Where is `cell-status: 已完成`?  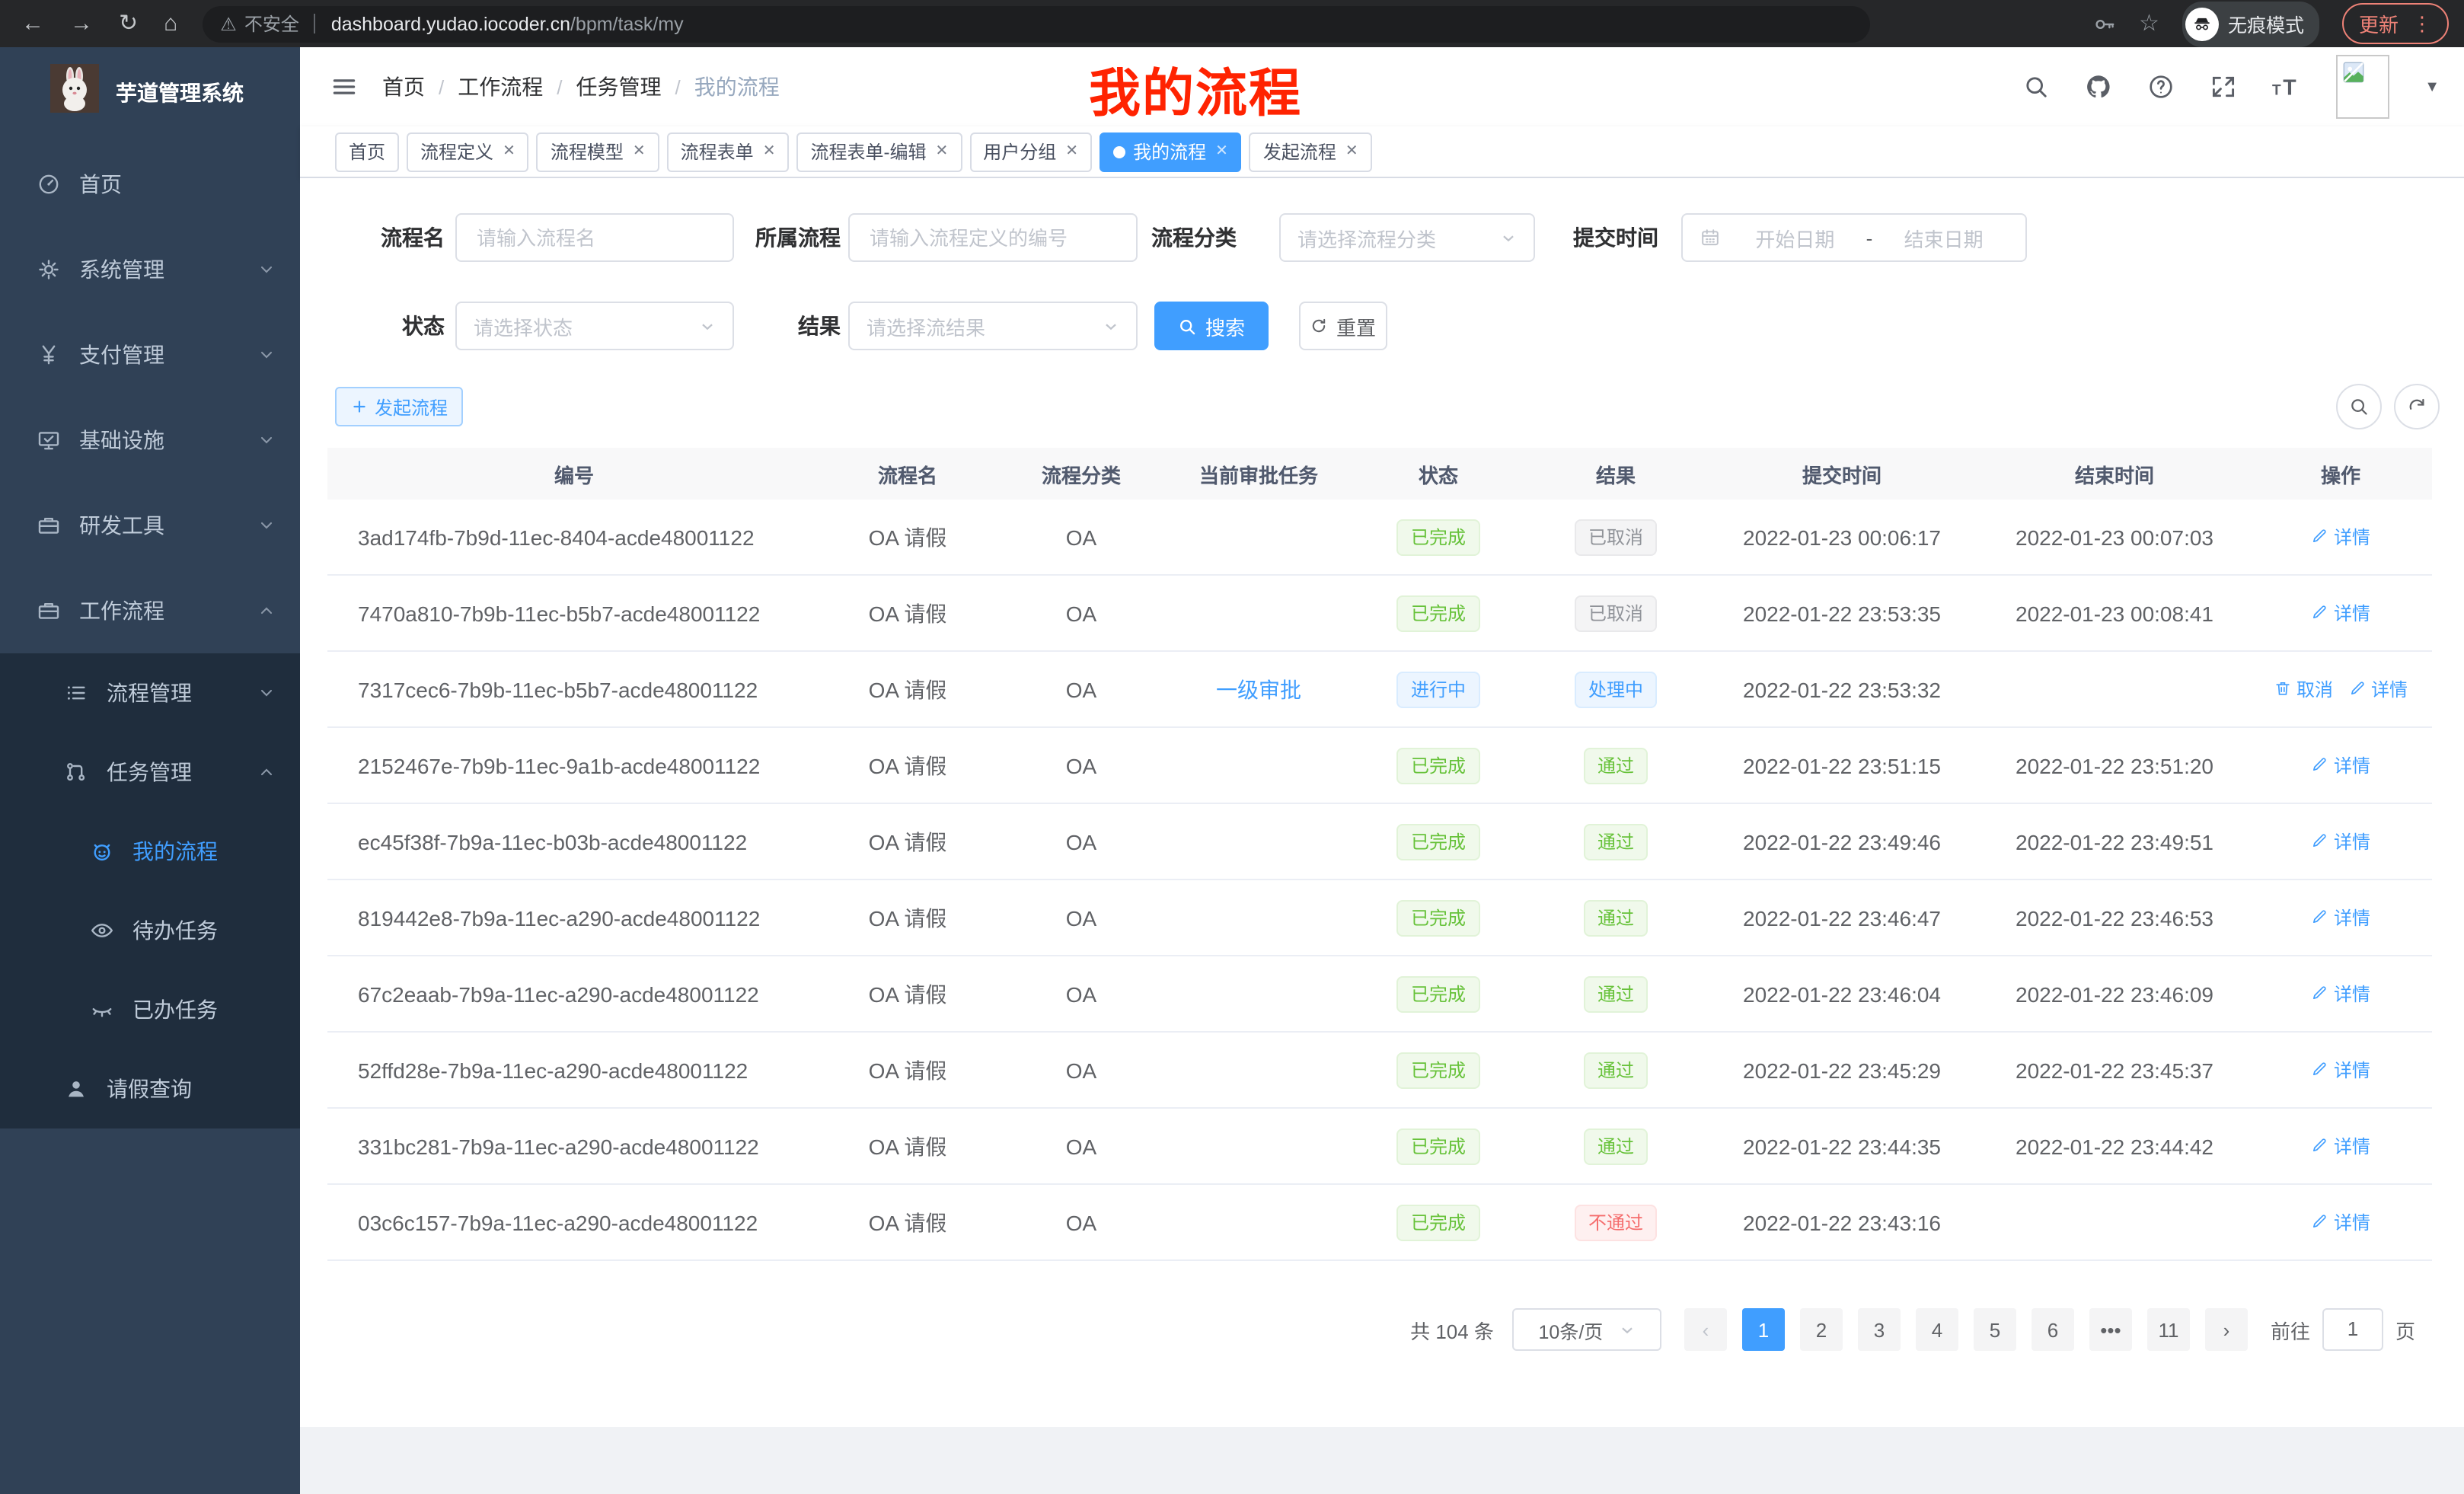 cell-status: 已完成 is located at coordinates (1438, 765).